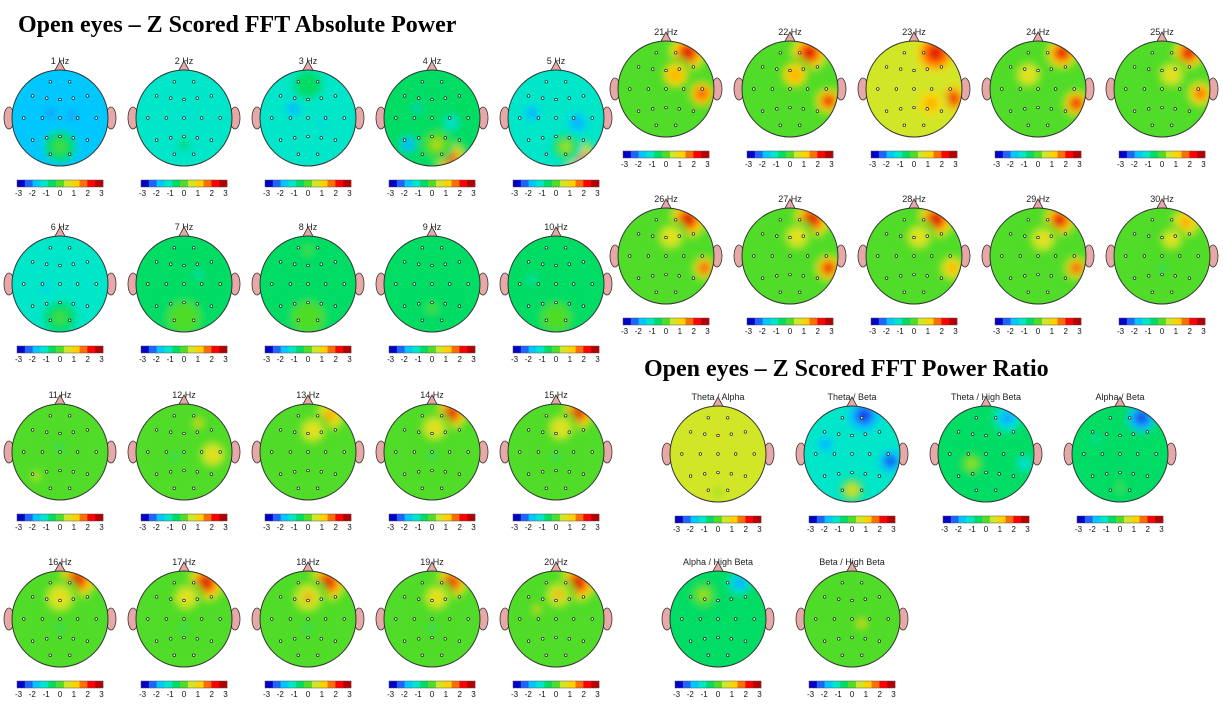  What do you see at coordinates (184, 295) in the screenshot?
I see `topomap-svg: -3 -2 -1 0 1 2 3` at bounding box center [184, 295].